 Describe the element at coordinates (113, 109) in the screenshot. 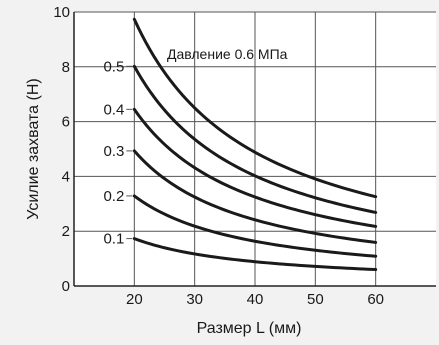

I see `series-label-0.4: 0.4` at that location.